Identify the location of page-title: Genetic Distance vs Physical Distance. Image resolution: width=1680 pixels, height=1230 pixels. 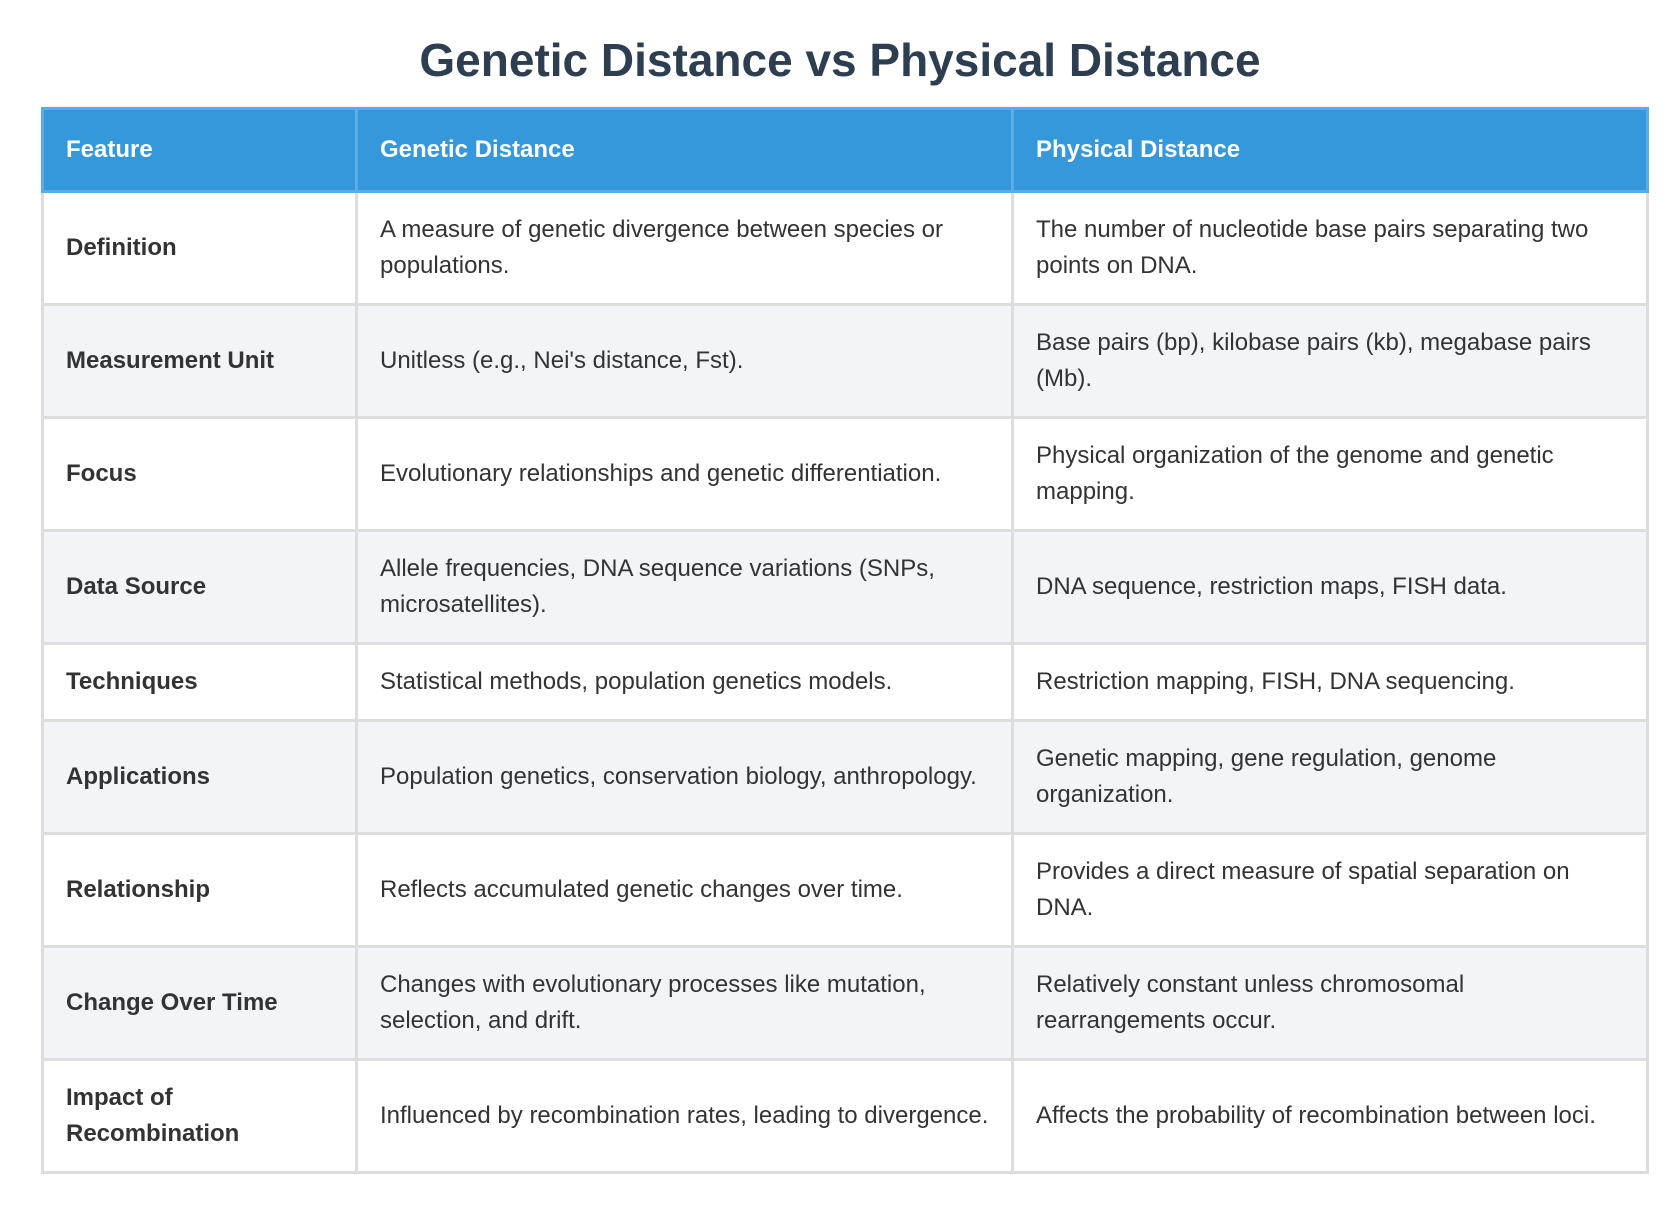
(840, 60).